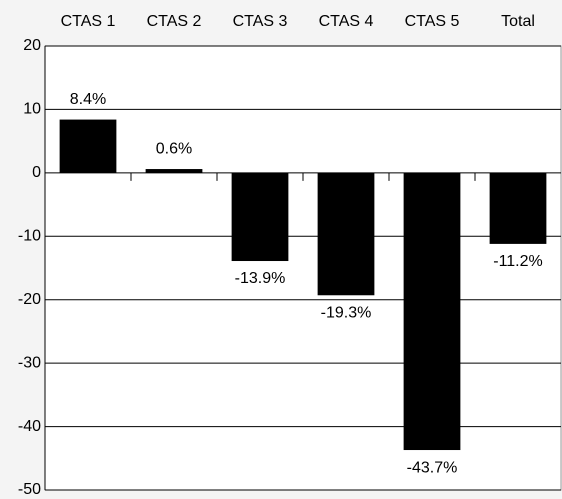  Describe the element at coordinates (32, 45) in the screenshot. I see `y-tick-label: 20` at that location.